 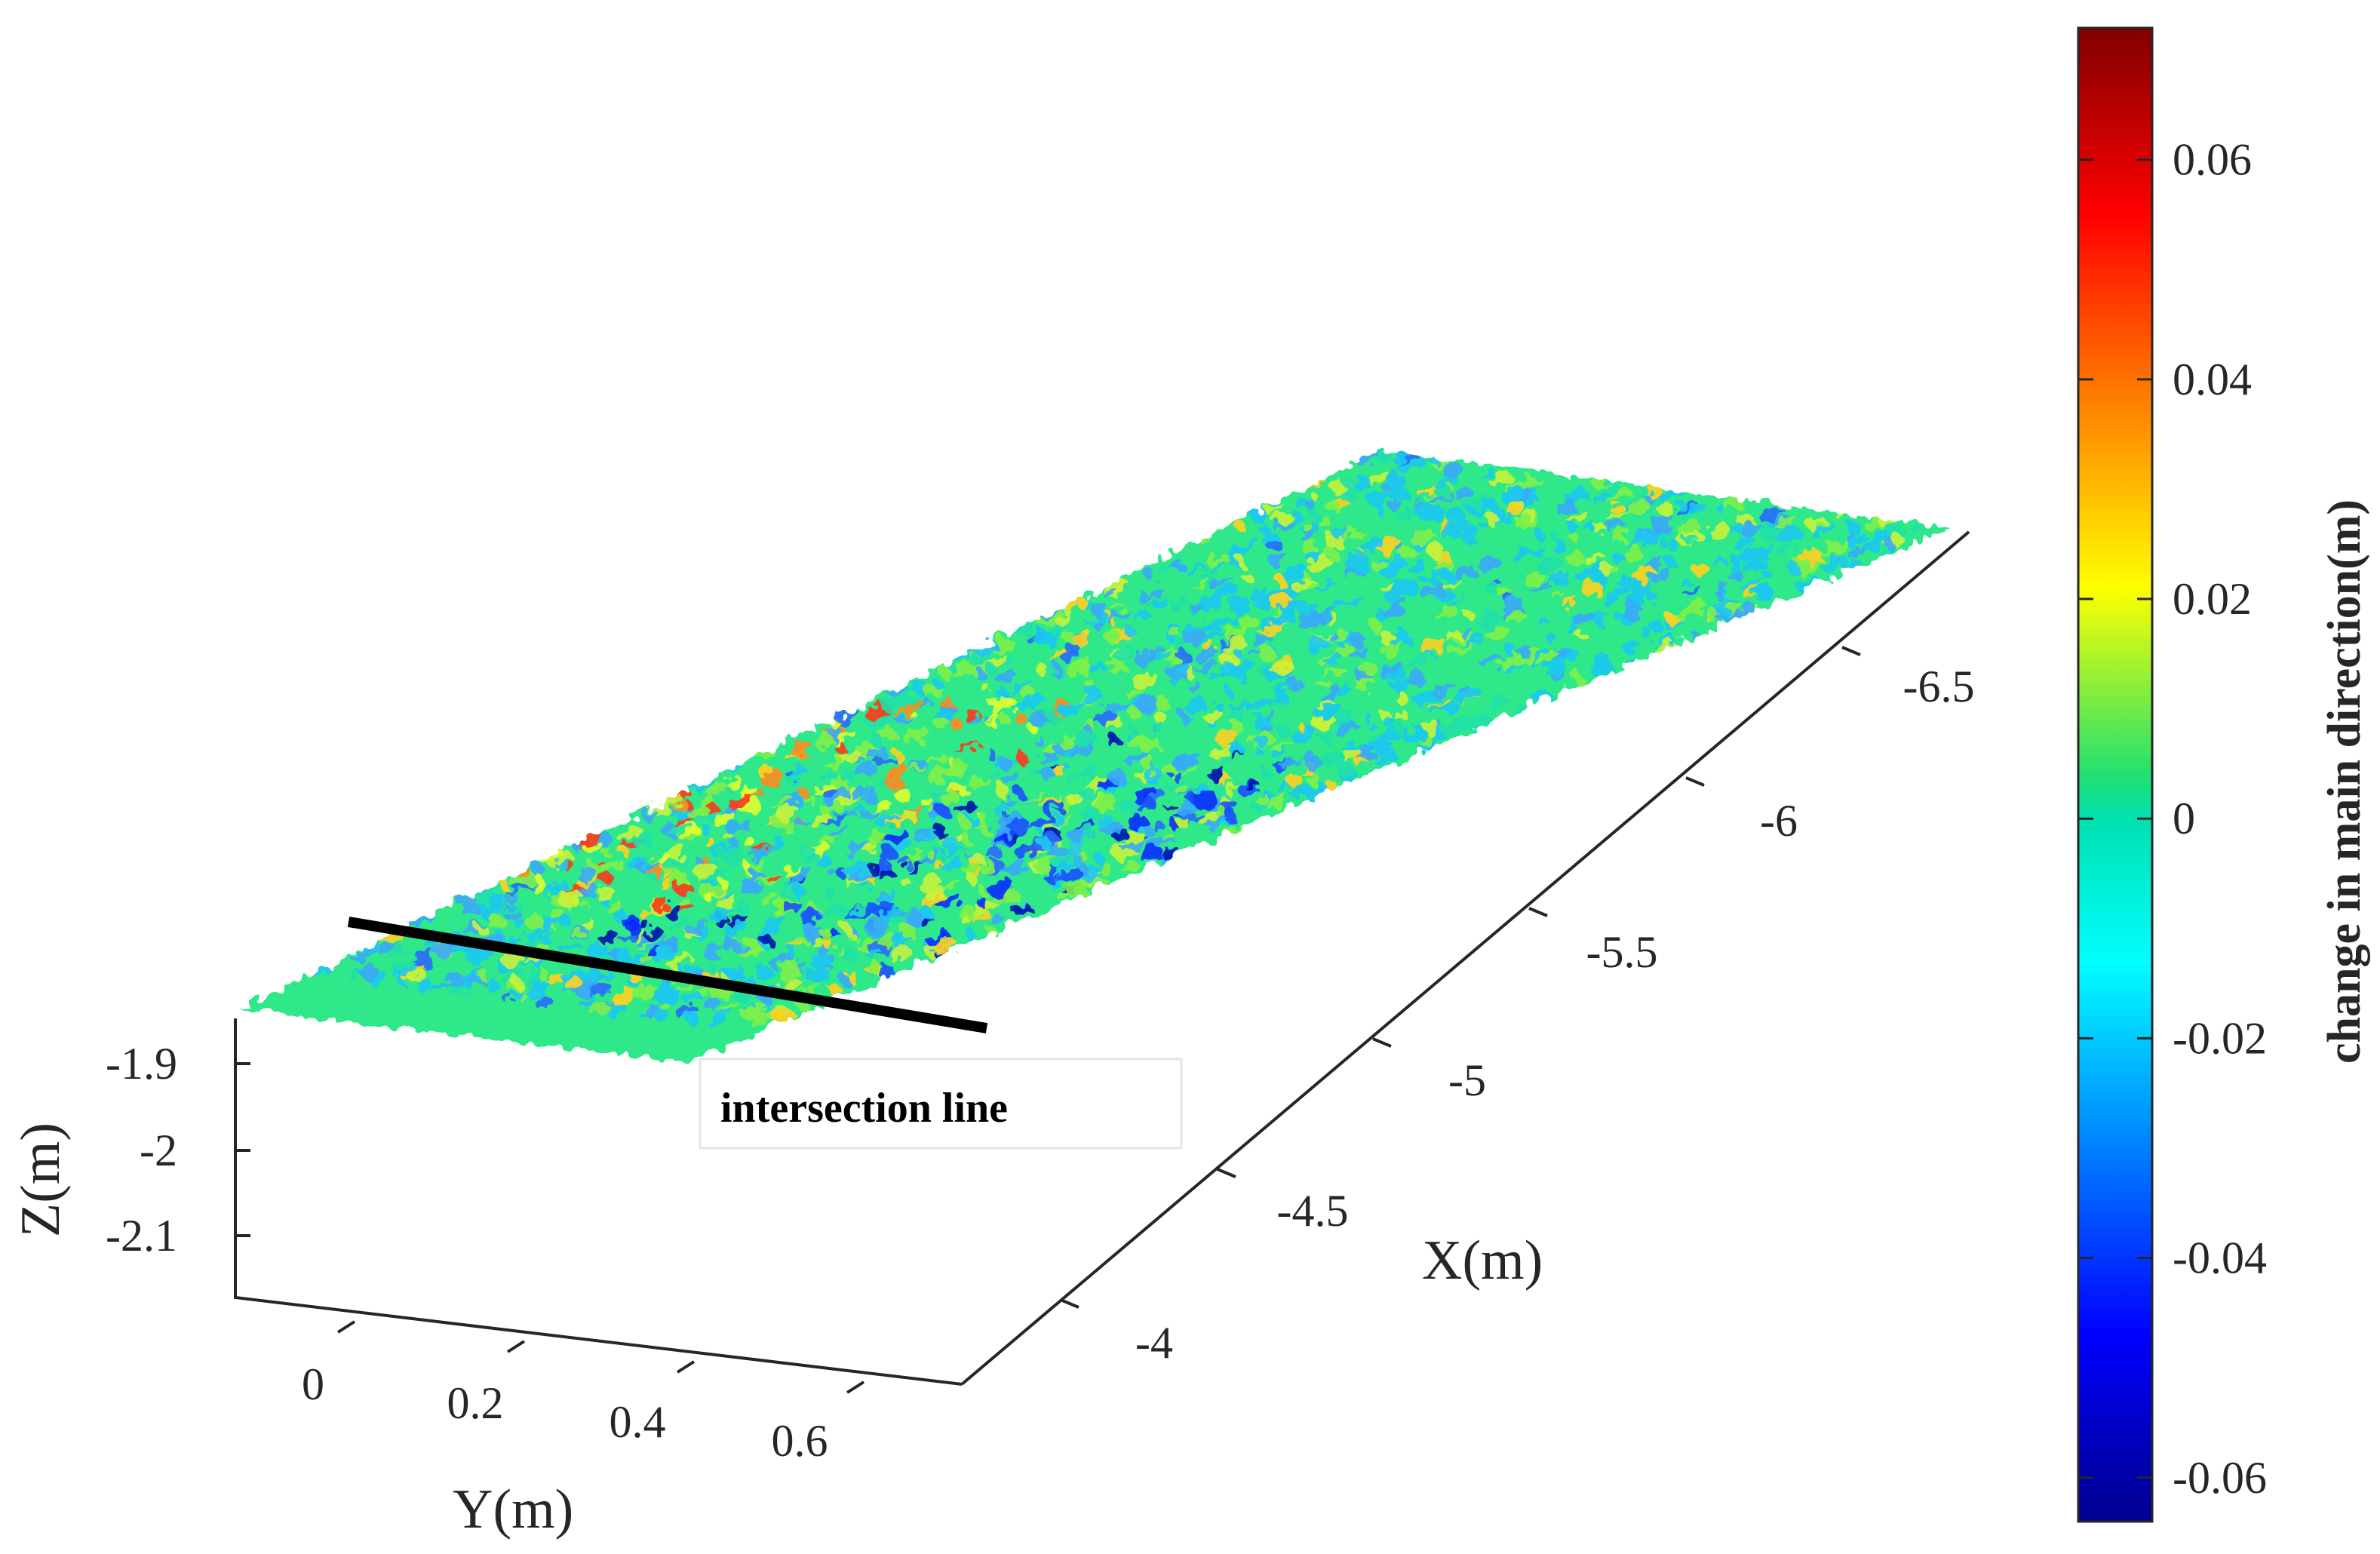 I want to click on x-tick-label: -6.5, so click(x=1939, y=686).